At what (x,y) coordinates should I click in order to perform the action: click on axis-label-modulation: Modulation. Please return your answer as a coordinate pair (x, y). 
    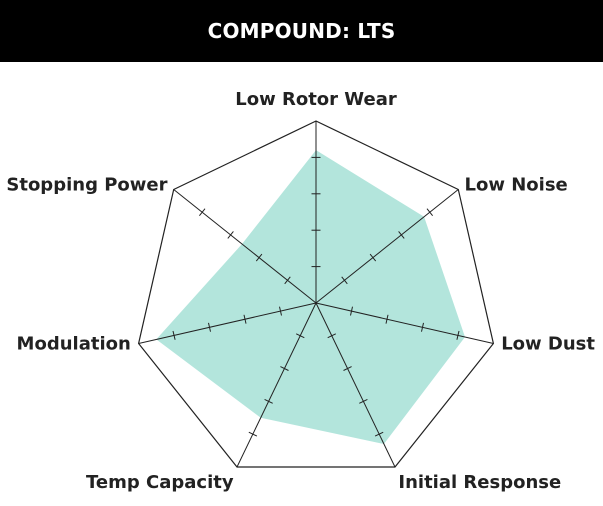
    Looking at the image, I should click on (74, 344).